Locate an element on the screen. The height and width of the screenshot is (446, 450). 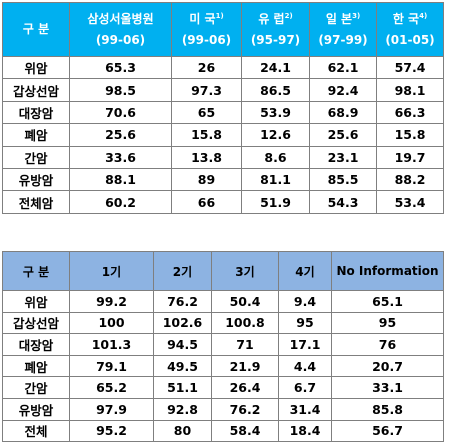
header-name: 구 분 is located at coordinates (36, 29).